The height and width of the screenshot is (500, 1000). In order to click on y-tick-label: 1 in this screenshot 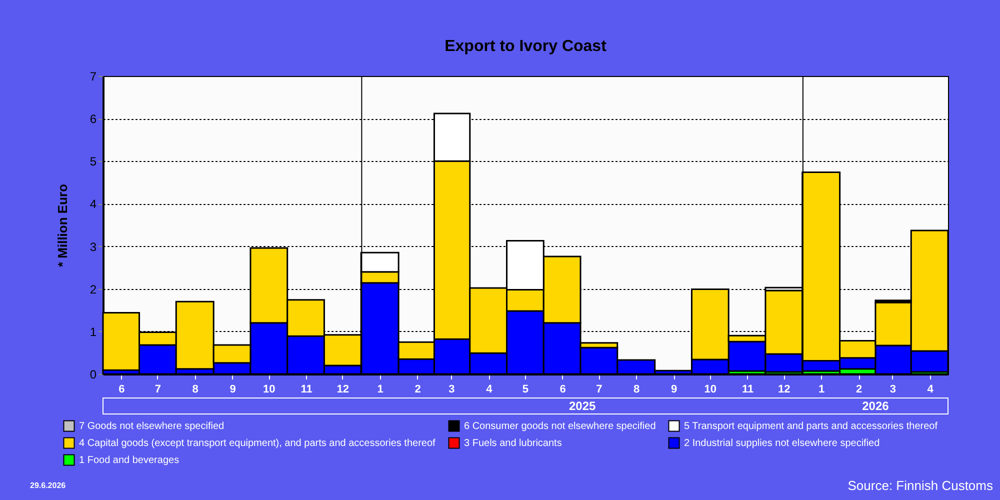, I will do `click(93, 331)`.